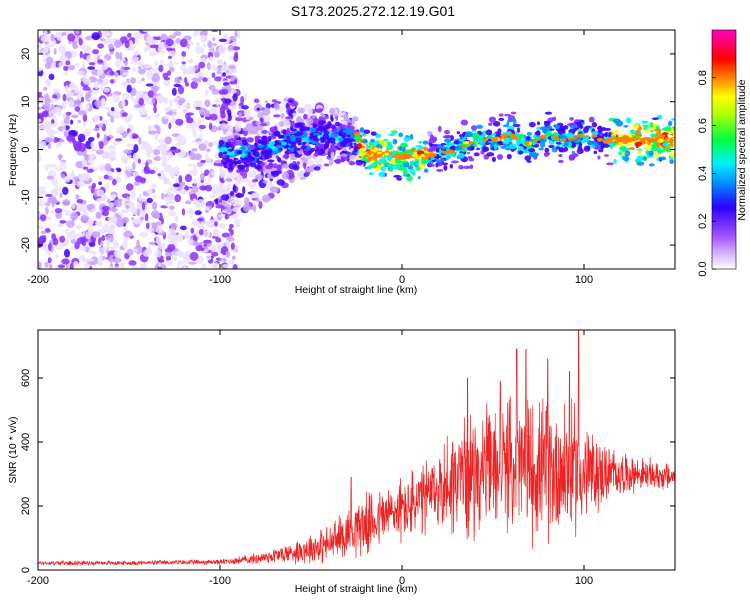 The width and height of the screenshot is (750, 600). I want to click on snr-x-tick-label: 0, so click(402, 581).